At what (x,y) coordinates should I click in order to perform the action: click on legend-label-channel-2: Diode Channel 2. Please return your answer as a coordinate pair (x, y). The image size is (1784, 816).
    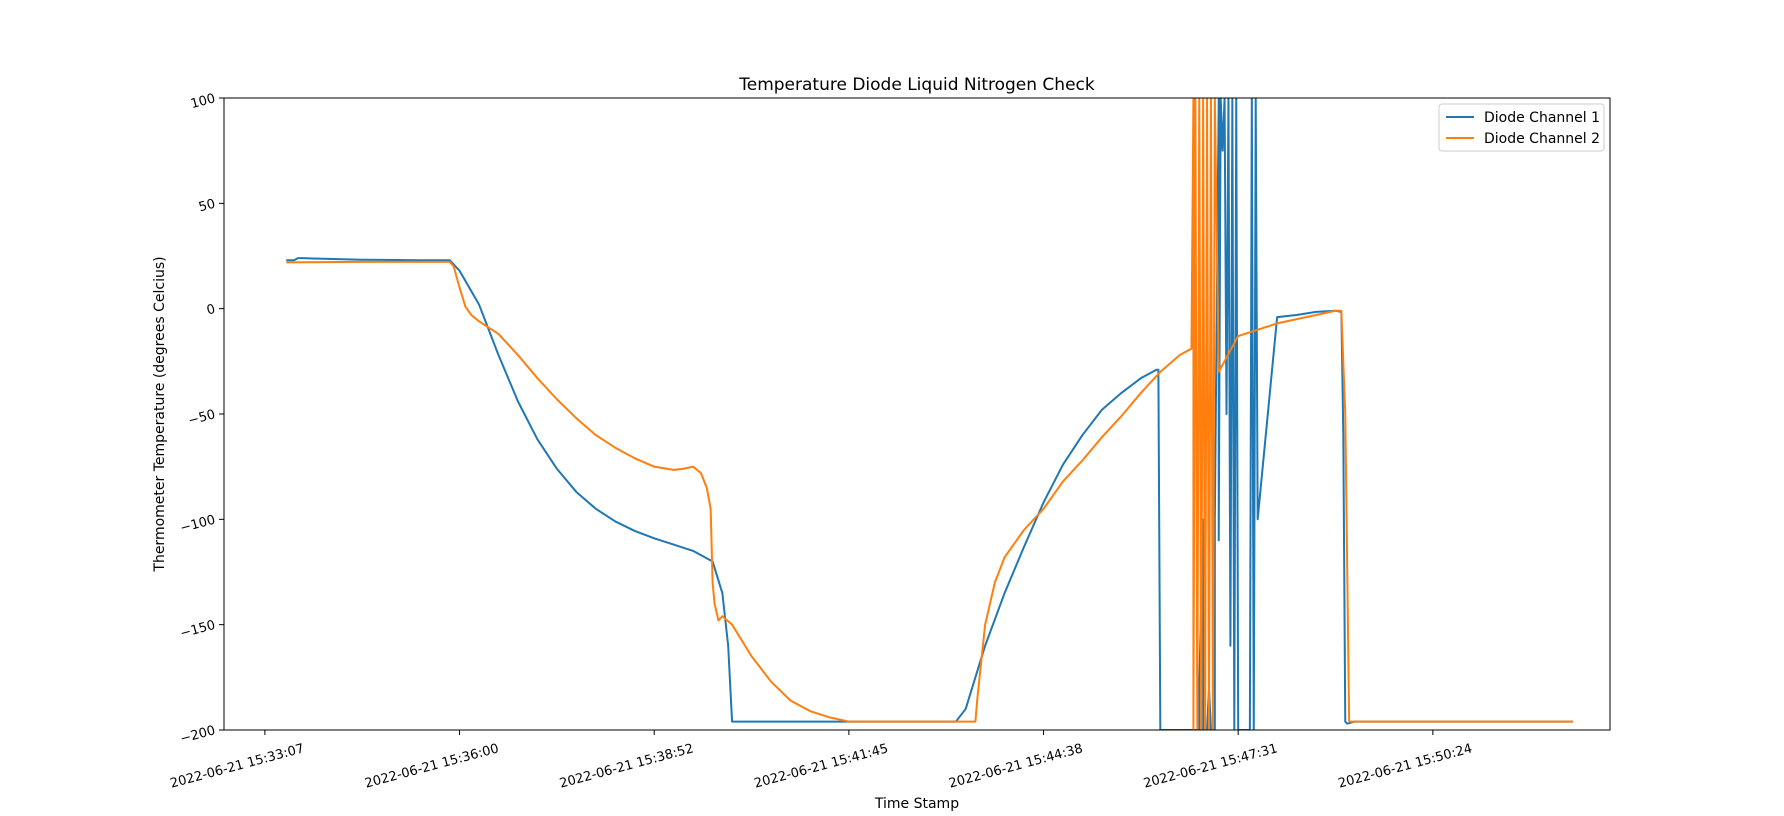
    Looking at the image, I should click on (1542, 139).